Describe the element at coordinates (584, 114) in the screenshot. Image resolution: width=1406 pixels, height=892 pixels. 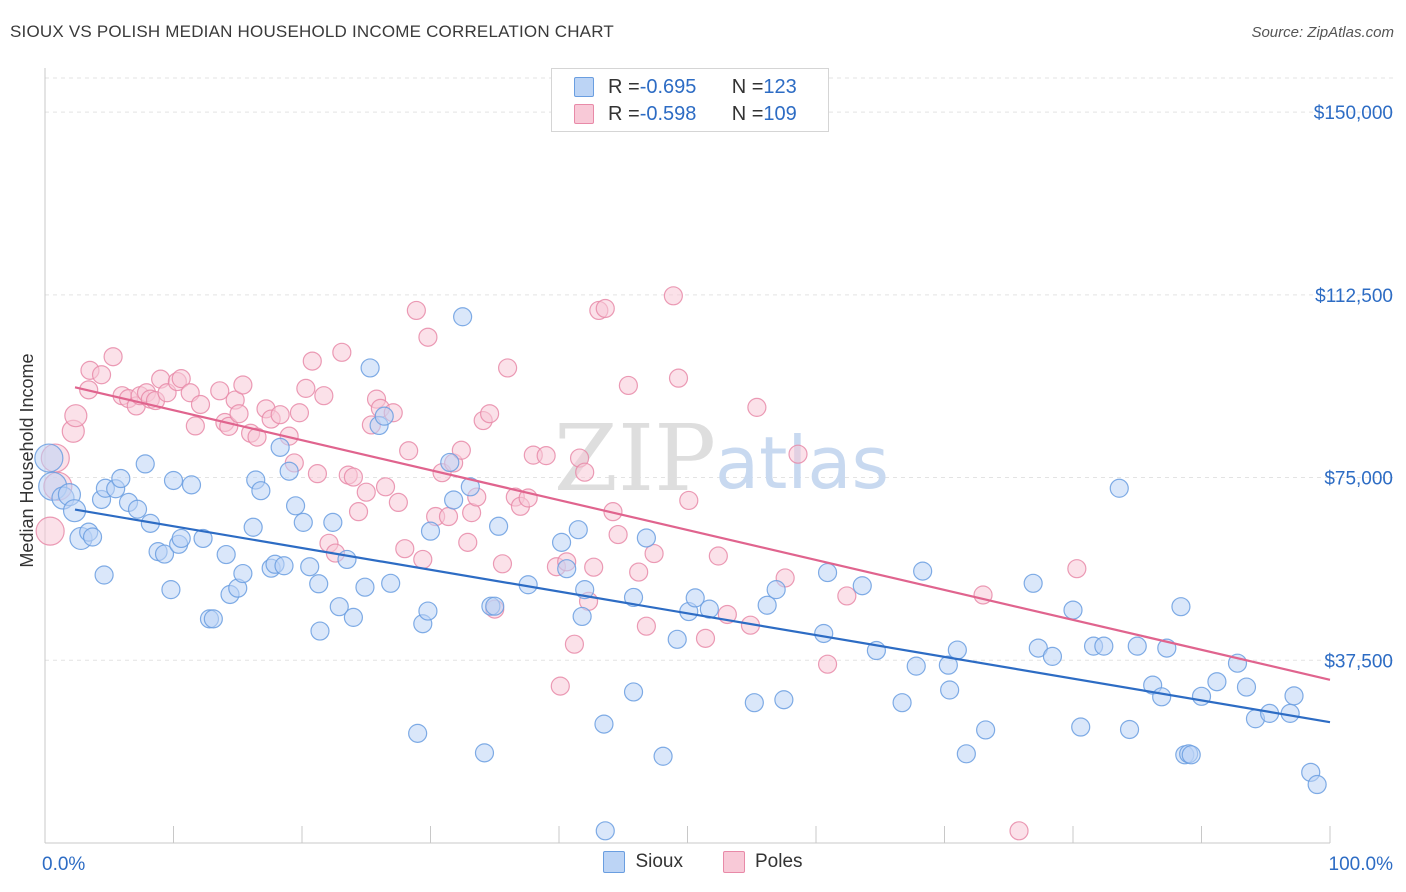
I see `legend-swatch-poles` at that location.